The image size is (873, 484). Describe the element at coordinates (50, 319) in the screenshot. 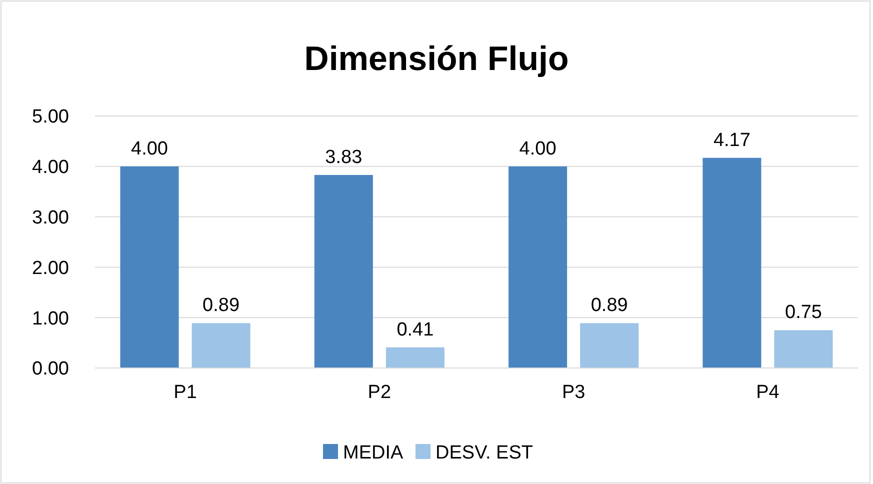

I see `y-tick-label: 1.00` at that location.